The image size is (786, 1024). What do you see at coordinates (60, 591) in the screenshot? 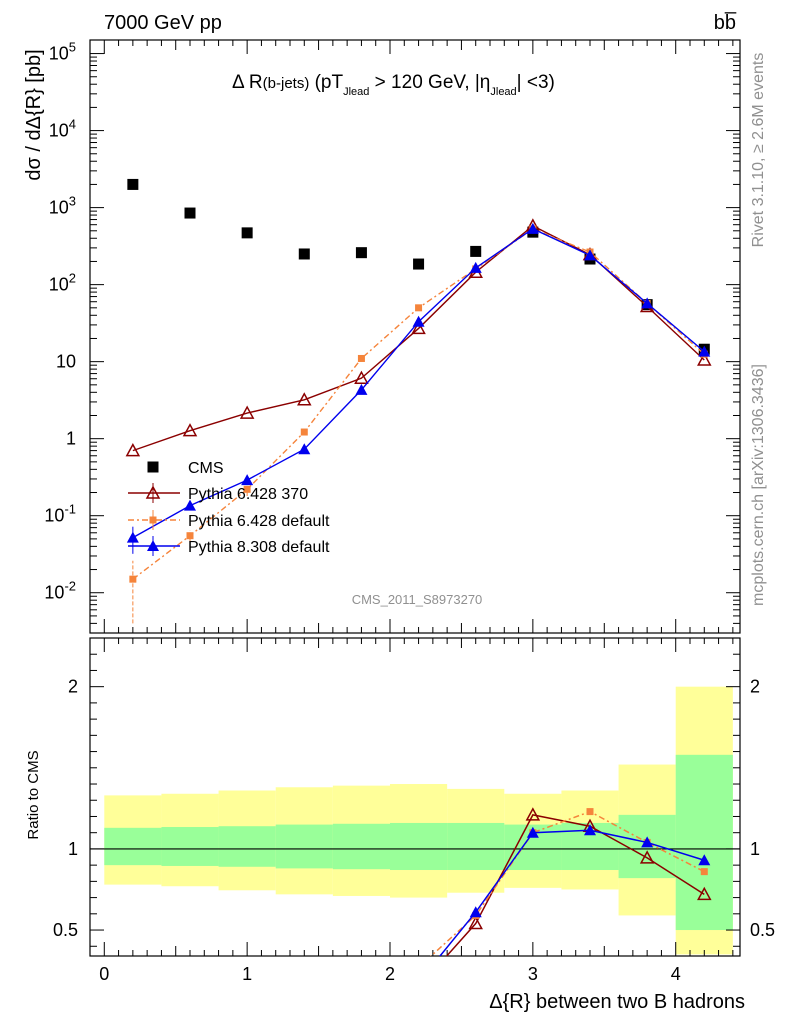
I see `y-tick-label: 10⁻²` at bounding box center [60, 591].